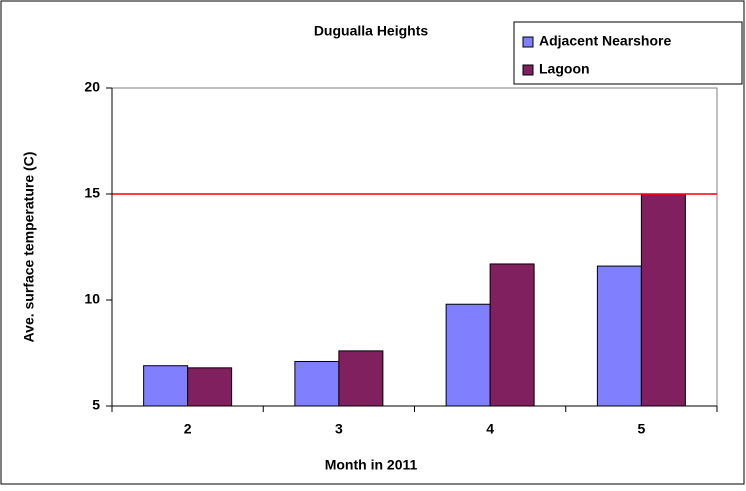  I want to click on y-tick-label: 10, so click(92, 299).